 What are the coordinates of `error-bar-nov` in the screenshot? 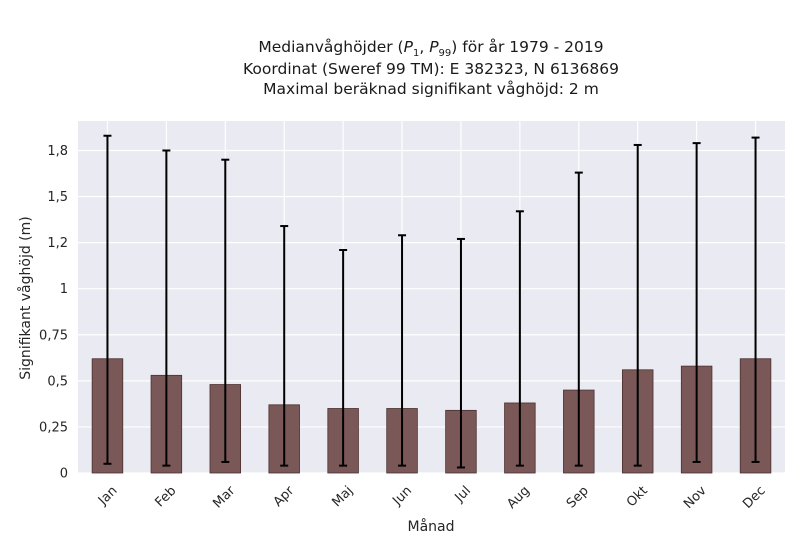 It's located at (696, 302).